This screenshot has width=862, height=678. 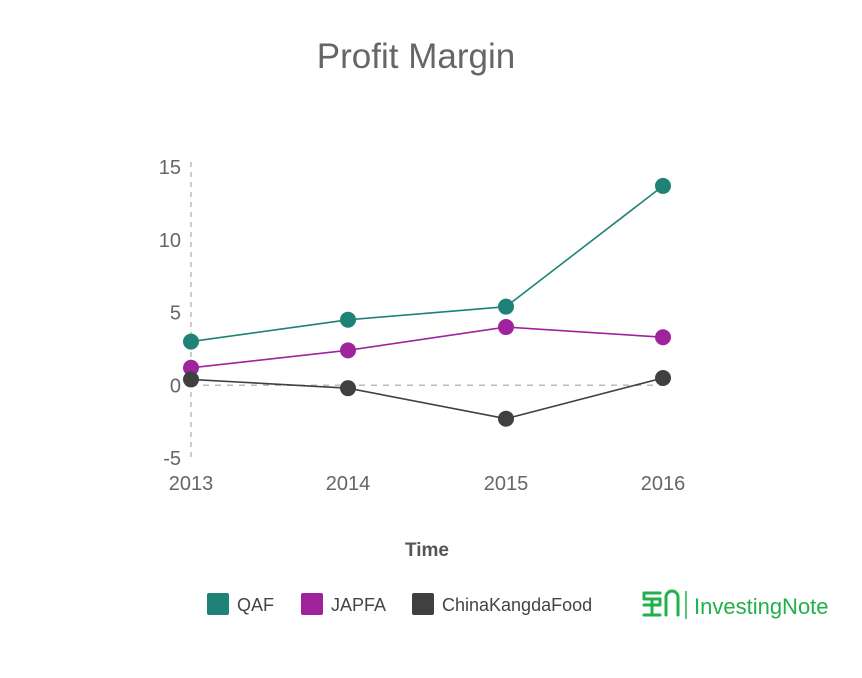 I want to click on x-tick-label: 2014, so click(x=348, y=484).